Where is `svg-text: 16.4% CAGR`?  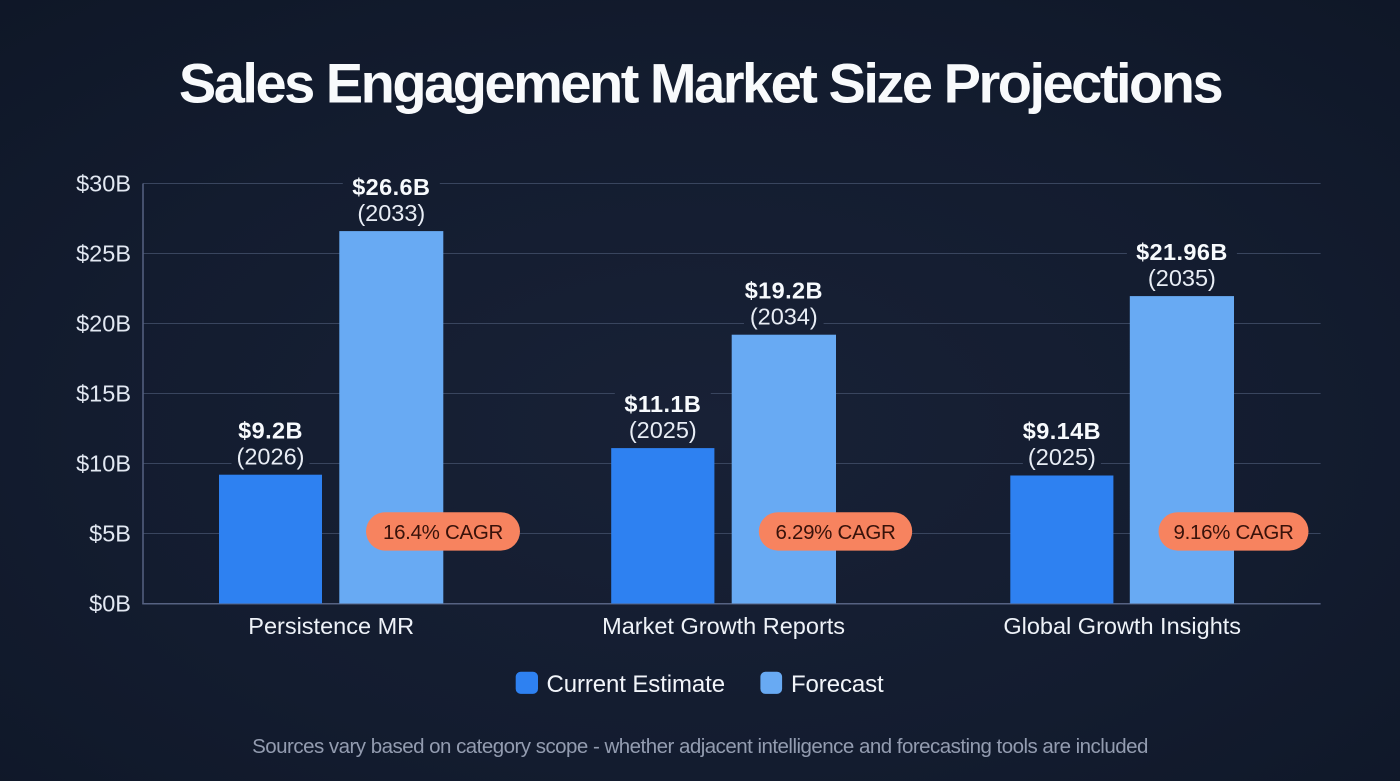
svg-text: 16.4% CAGR is located at coordinates (443, 532).